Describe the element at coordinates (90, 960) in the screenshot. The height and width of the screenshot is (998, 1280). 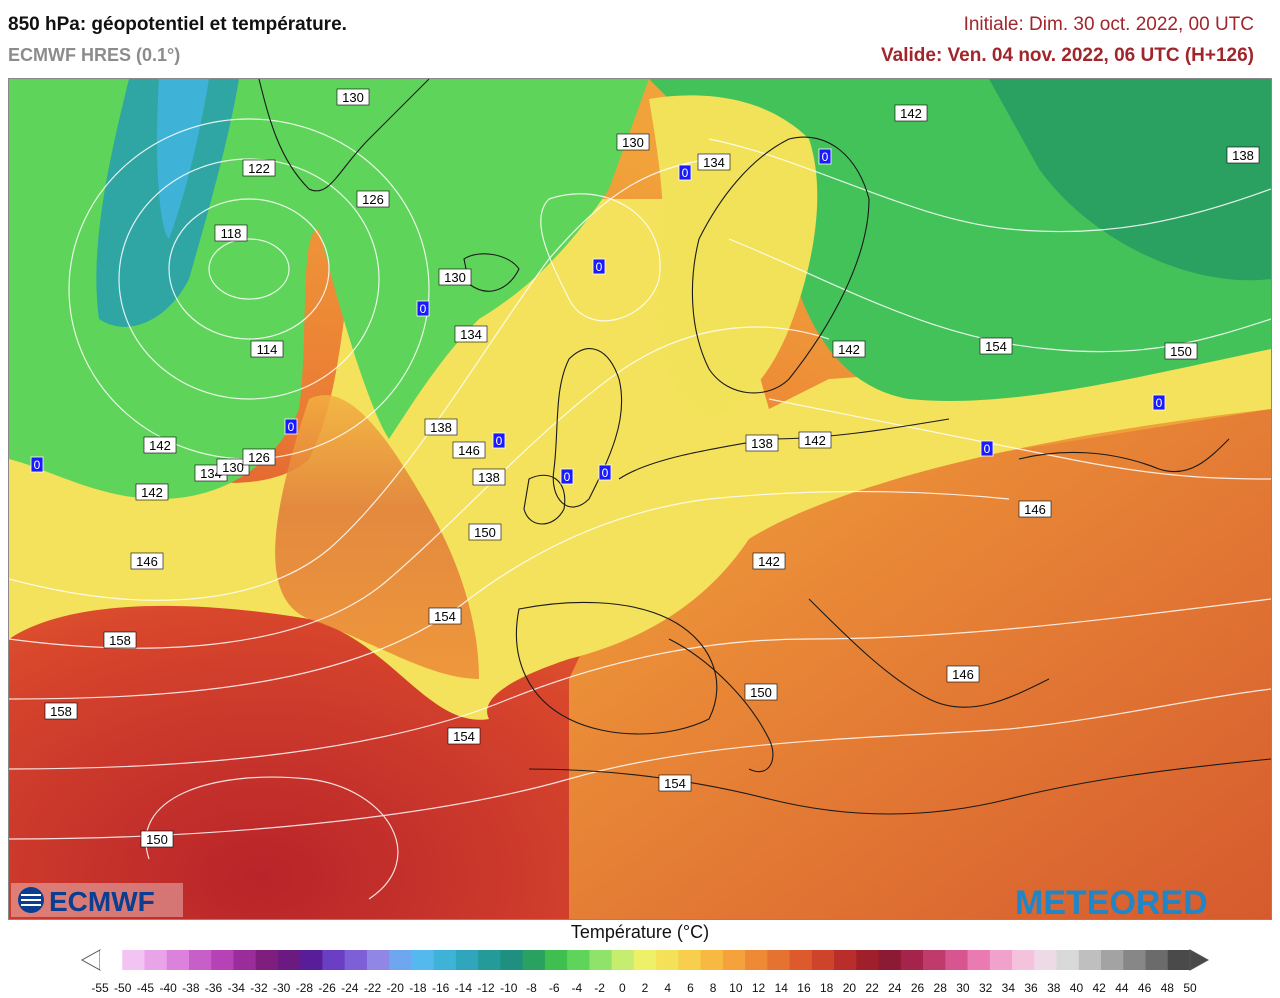
I see `colorbar-min-arrow` at that location.